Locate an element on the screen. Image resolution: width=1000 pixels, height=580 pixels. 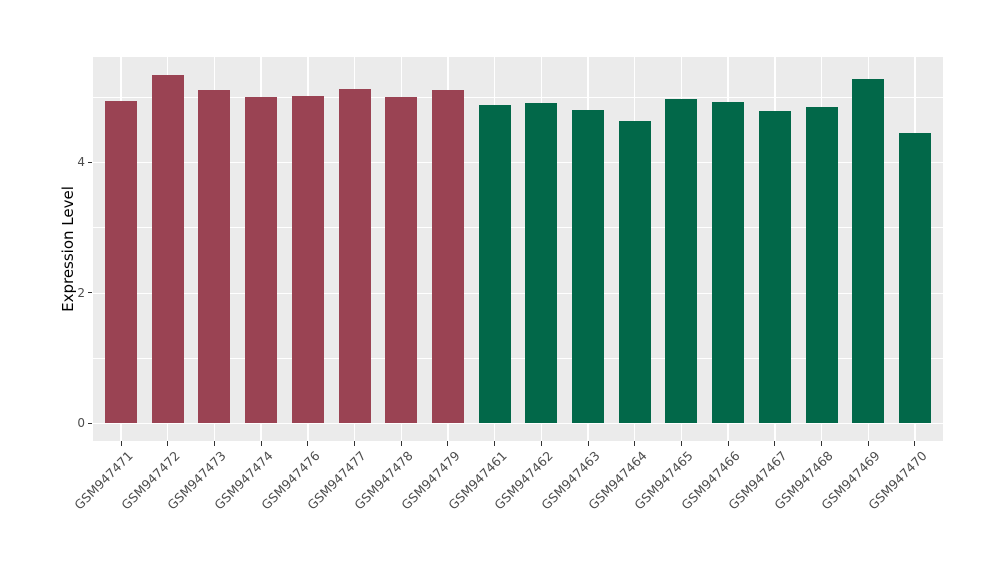
y-tick-label: 2 is located at coordinates (81, 292).